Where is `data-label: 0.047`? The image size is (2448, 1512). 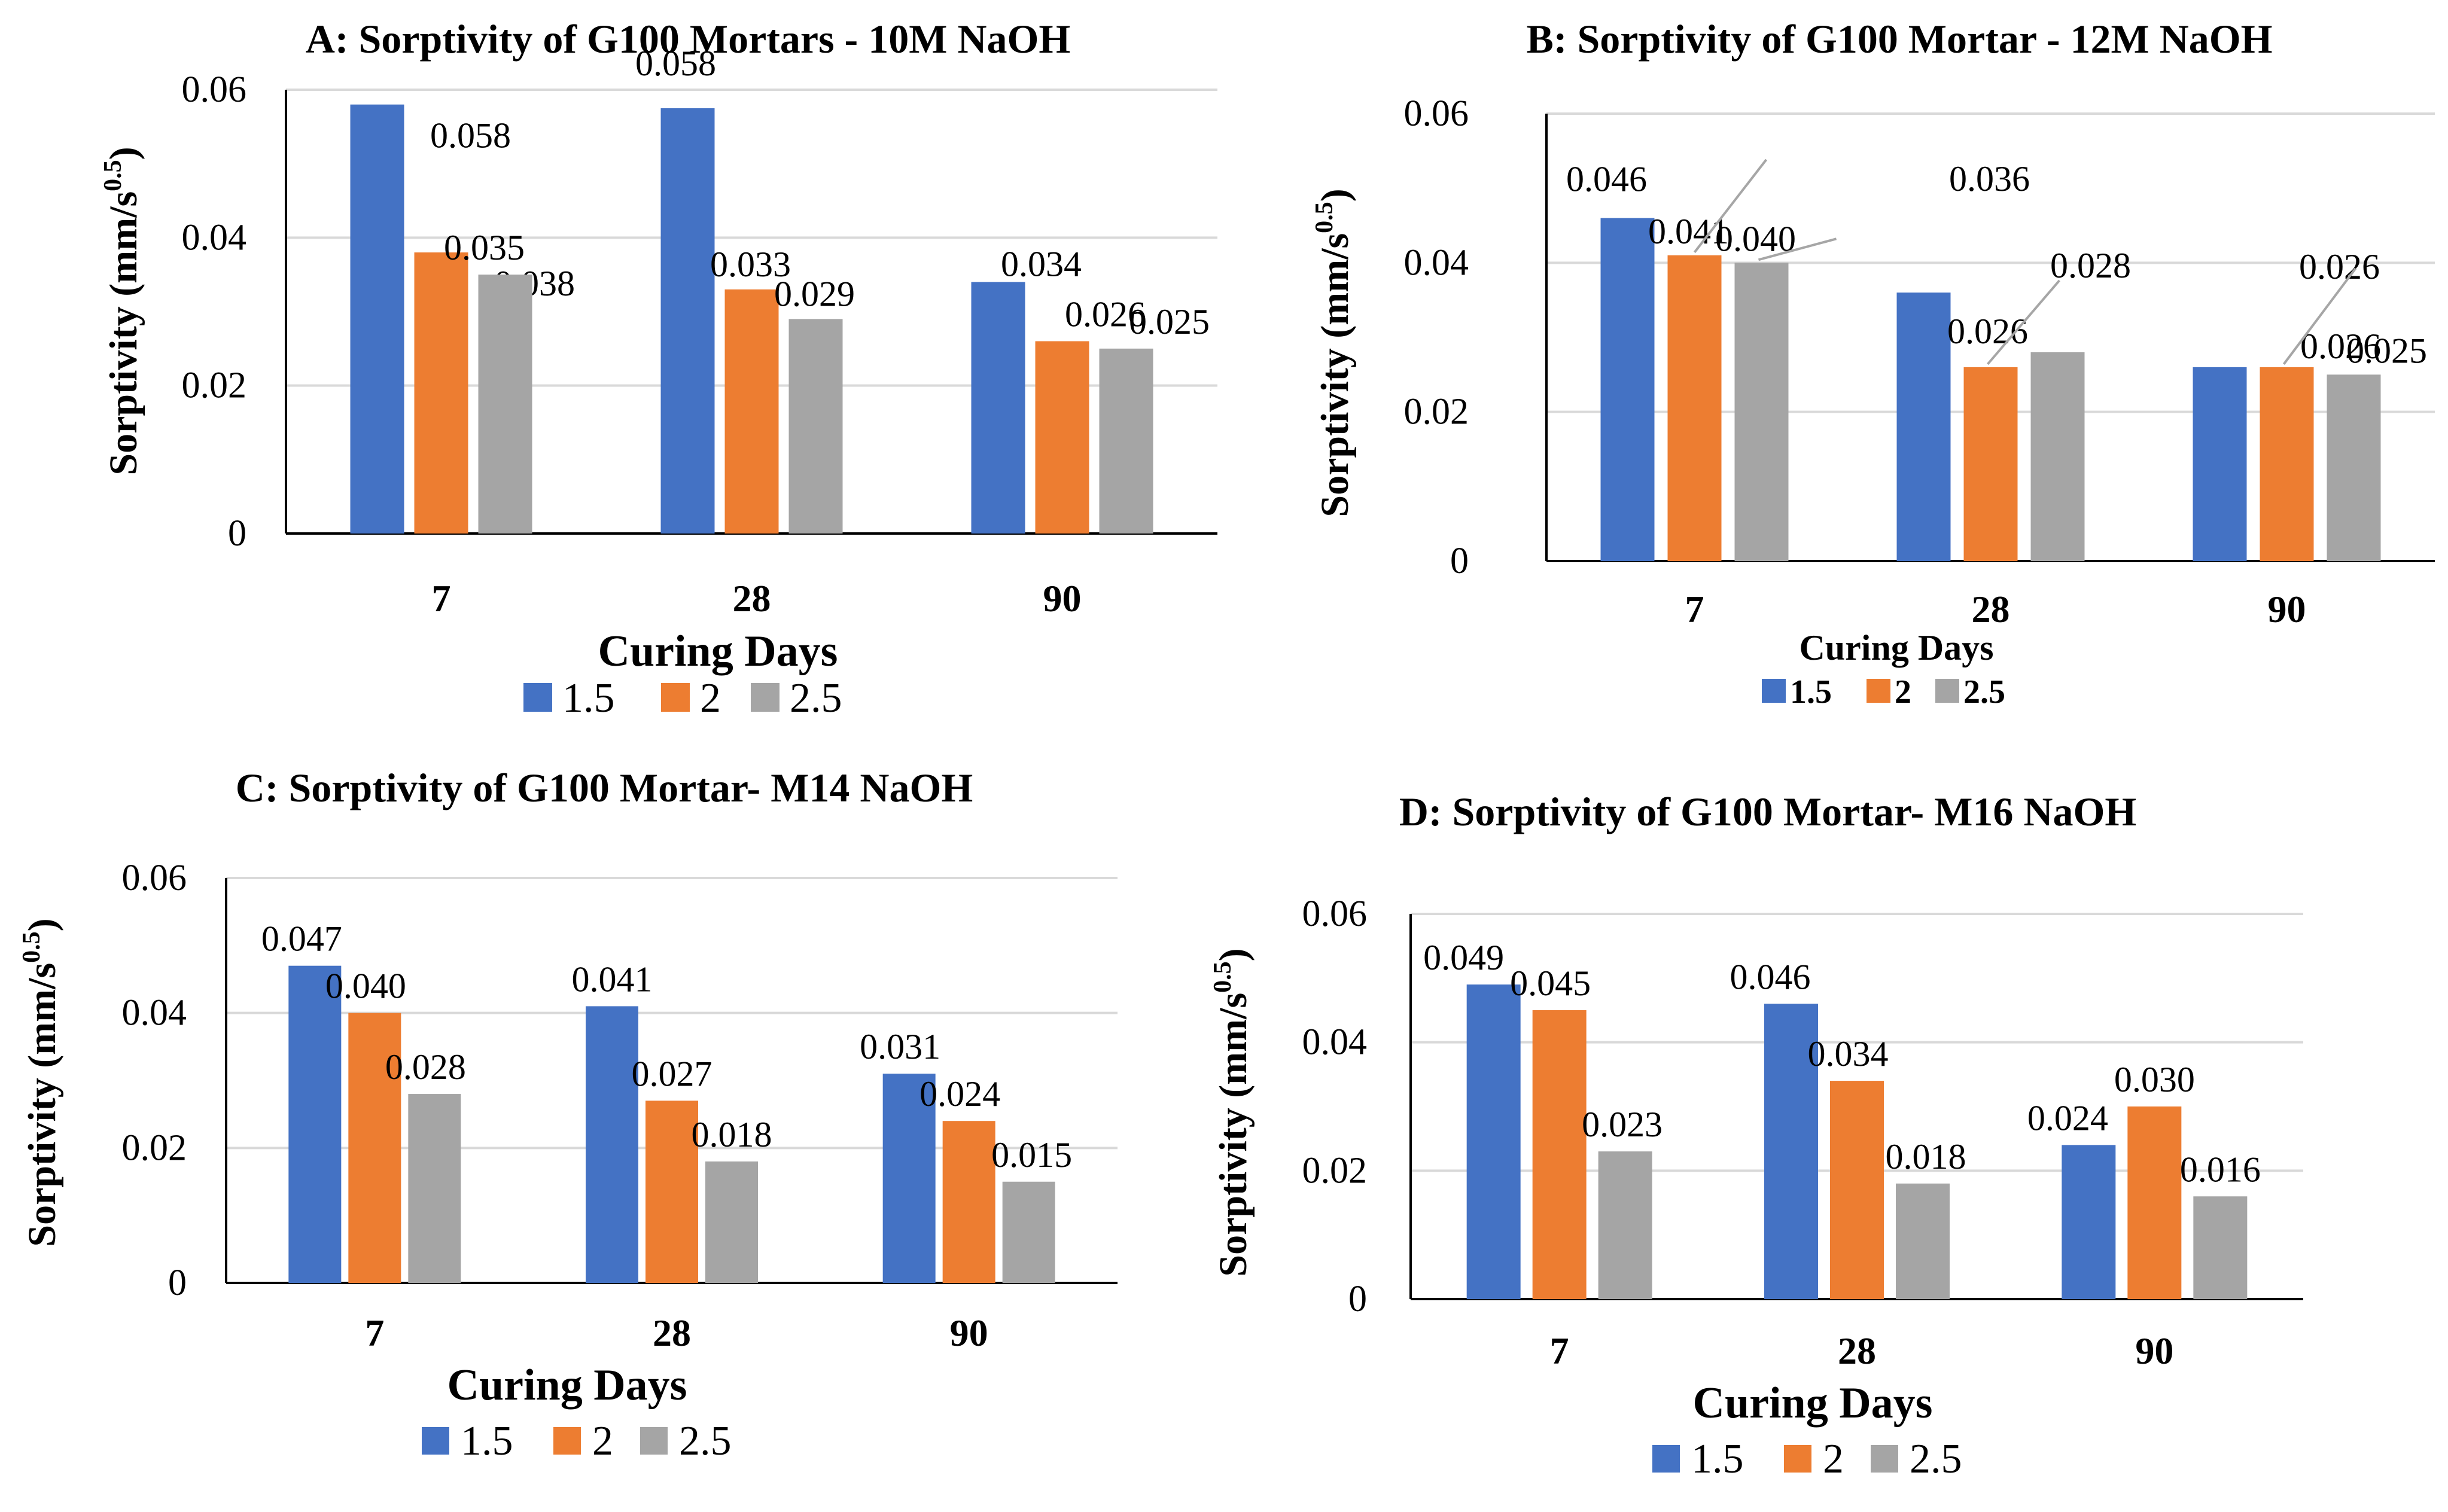 data-label: 0.047 is located at coordinates (301, 939).